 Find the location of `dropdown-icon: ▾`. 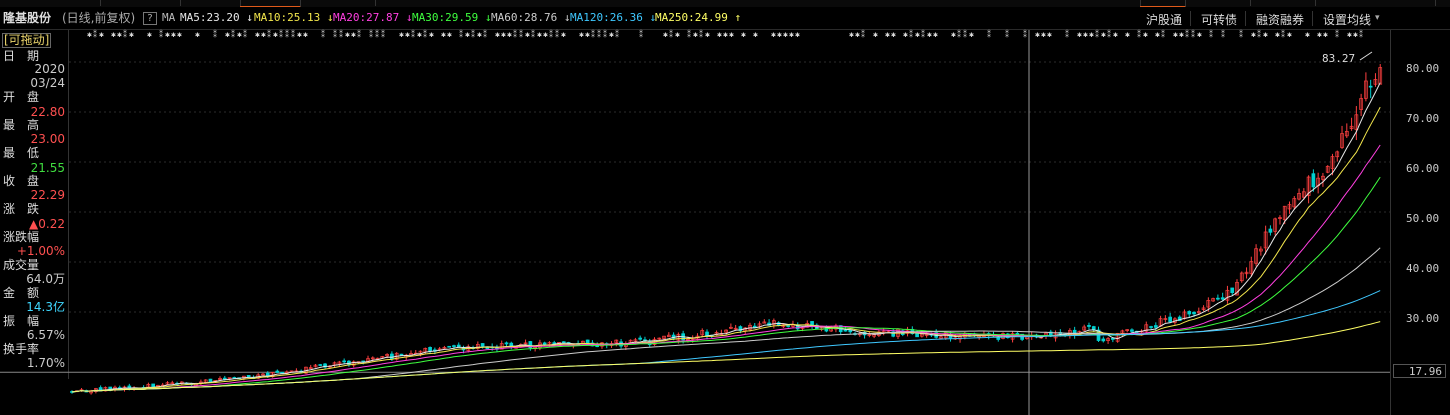

dropdown-icon: ▾ is located at coordinates (1377, 18).